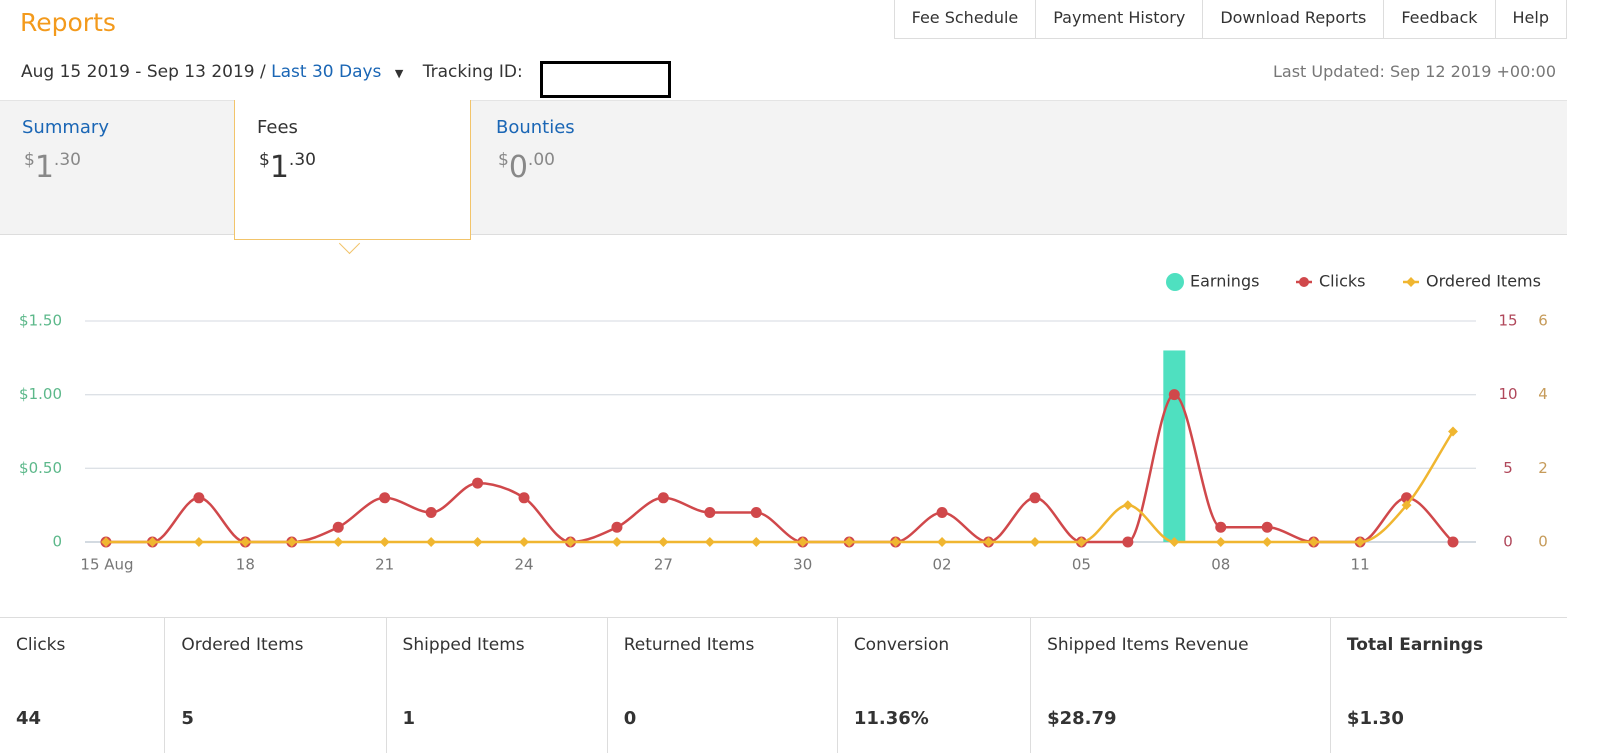 The width and height of the screenshot is (1597, 753). Describe the element at coordinates (1375, 718) in the screenshot. I see `stat-value: $1.30` at that location.